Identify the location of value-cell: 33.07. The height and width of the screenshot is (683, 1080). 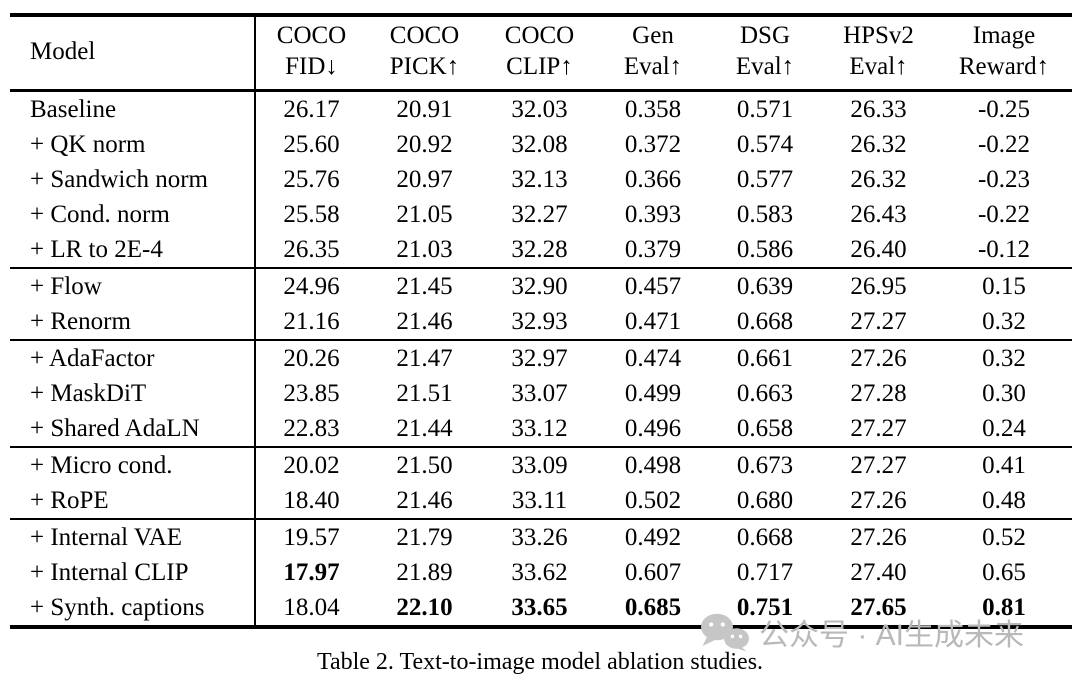
(539, 393).